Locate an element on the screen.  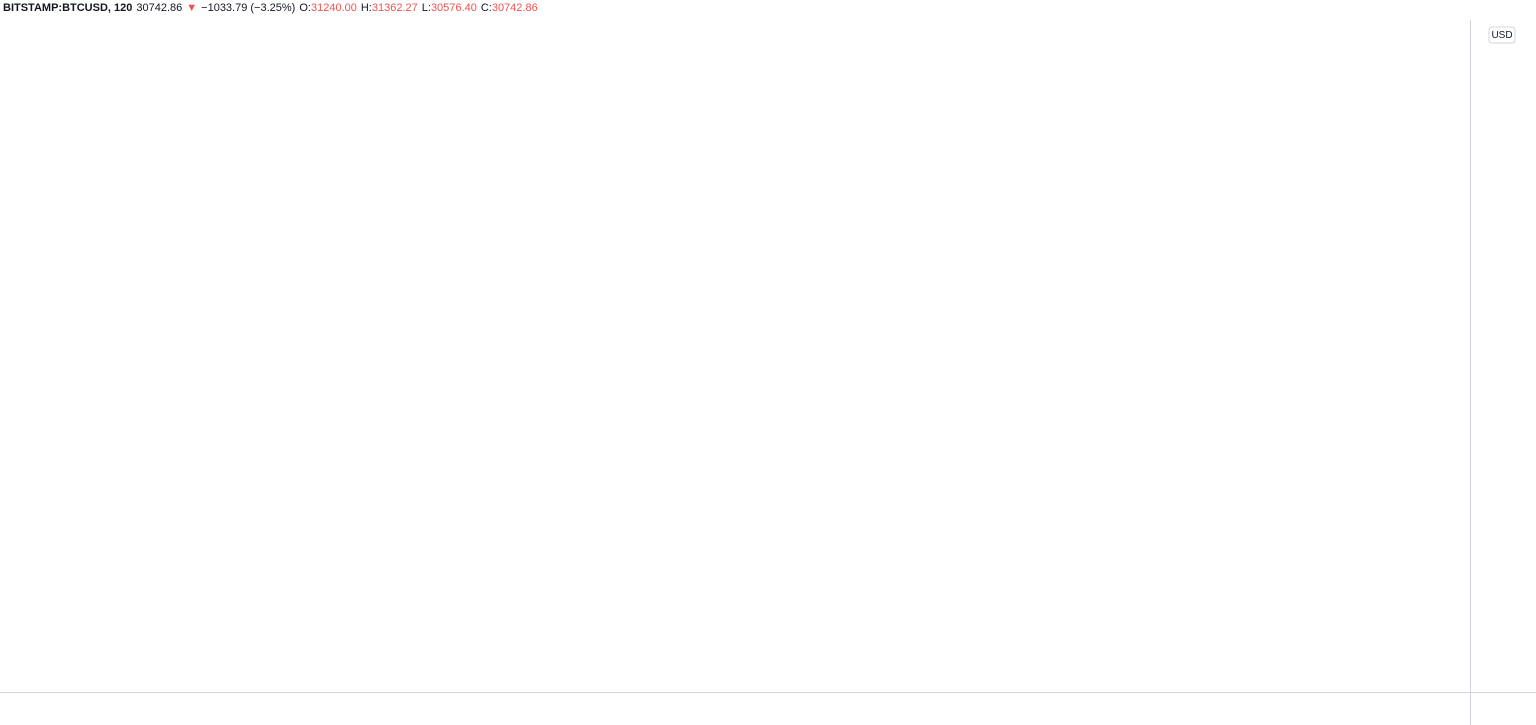
ohlc-key: C: is located at coordinates (486, 8).